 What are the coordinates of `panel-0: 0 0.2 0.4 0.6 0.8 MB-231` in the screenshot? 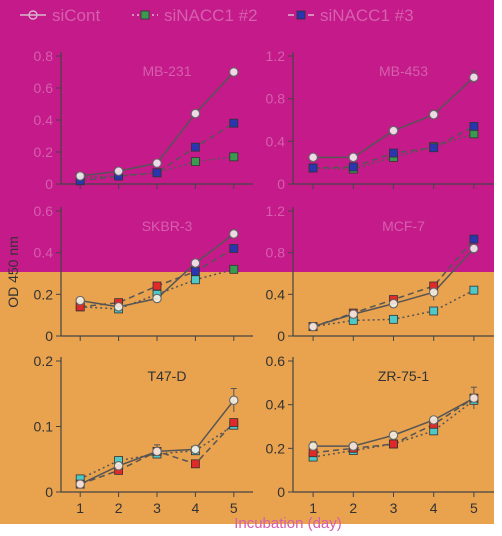 It's located at (143, 120).